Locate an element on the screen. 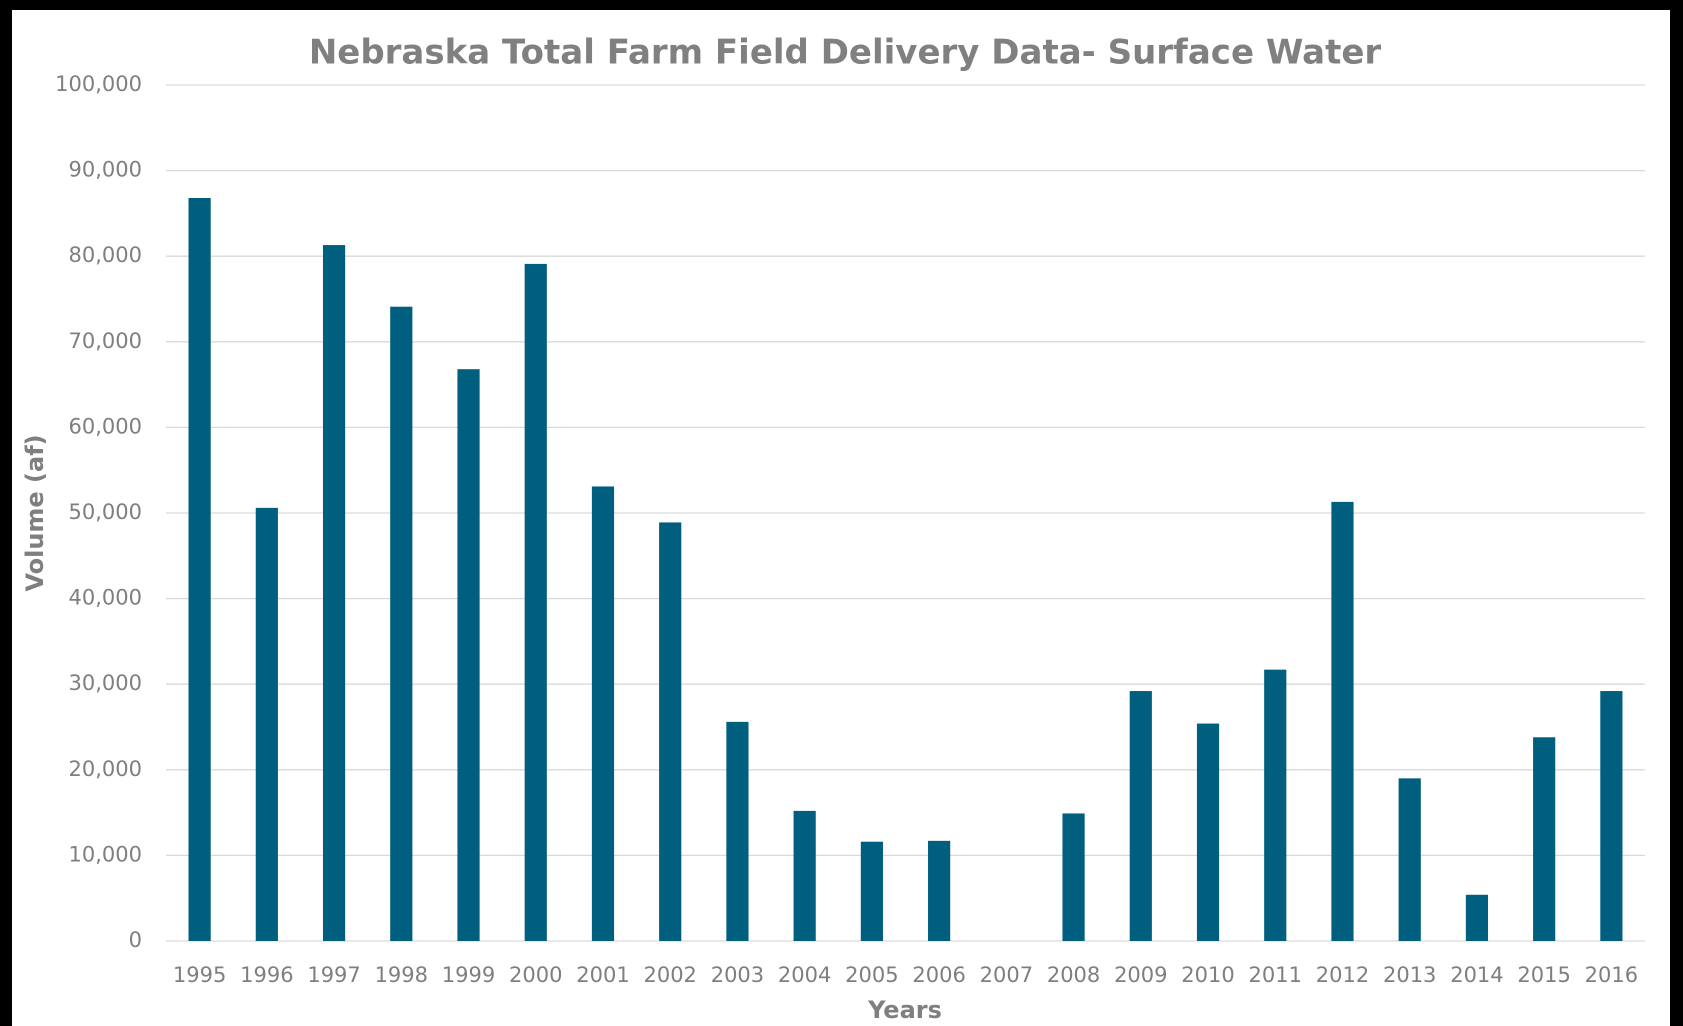 The image size is (1683, 1026). y-tick-label: 20,000 is located at coordinates (105, 769).